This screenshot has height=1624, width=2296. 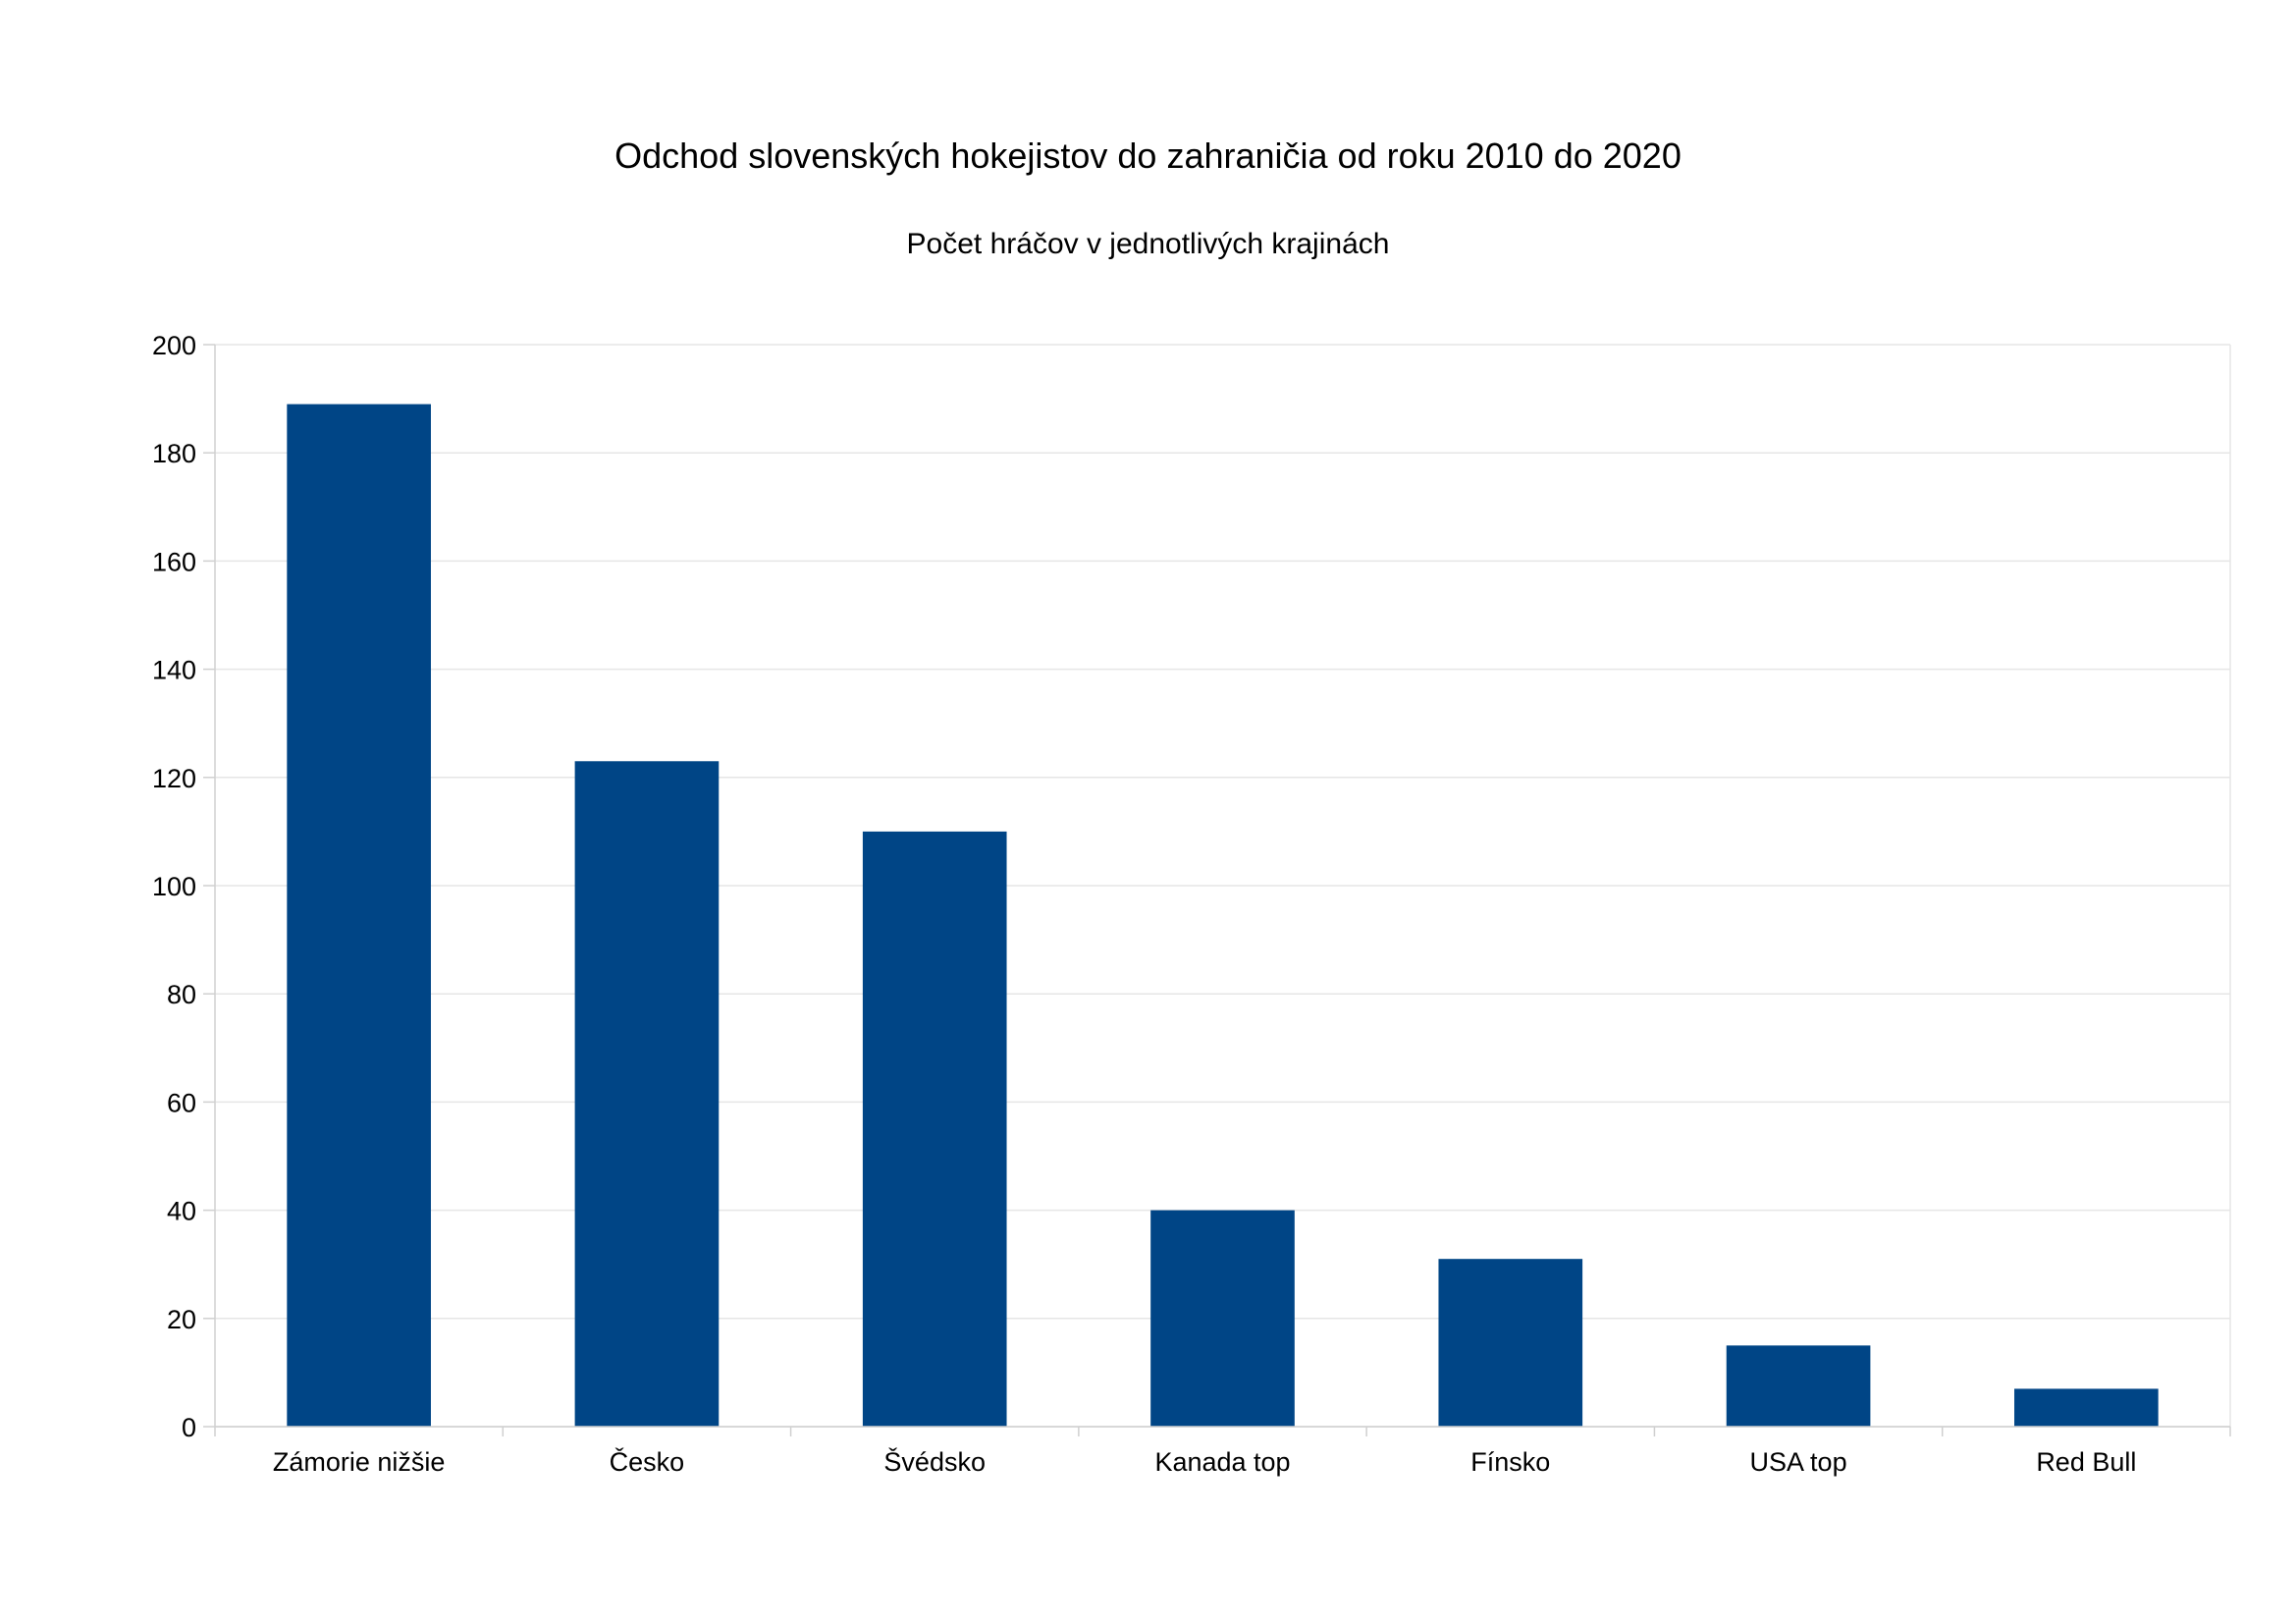 I want to click on y-tick-label: 180, so click(x=174, y=453).